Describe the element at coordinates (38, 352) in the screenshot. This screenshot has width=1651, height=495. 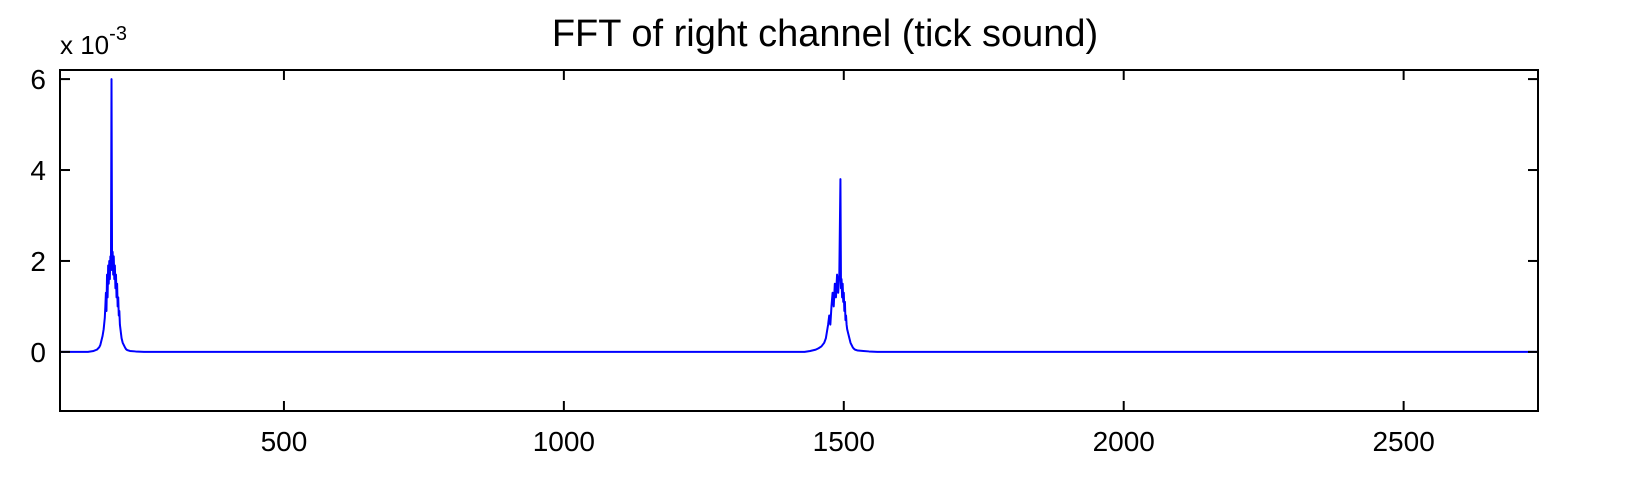
I see `y-tick-label: 0` at that location.